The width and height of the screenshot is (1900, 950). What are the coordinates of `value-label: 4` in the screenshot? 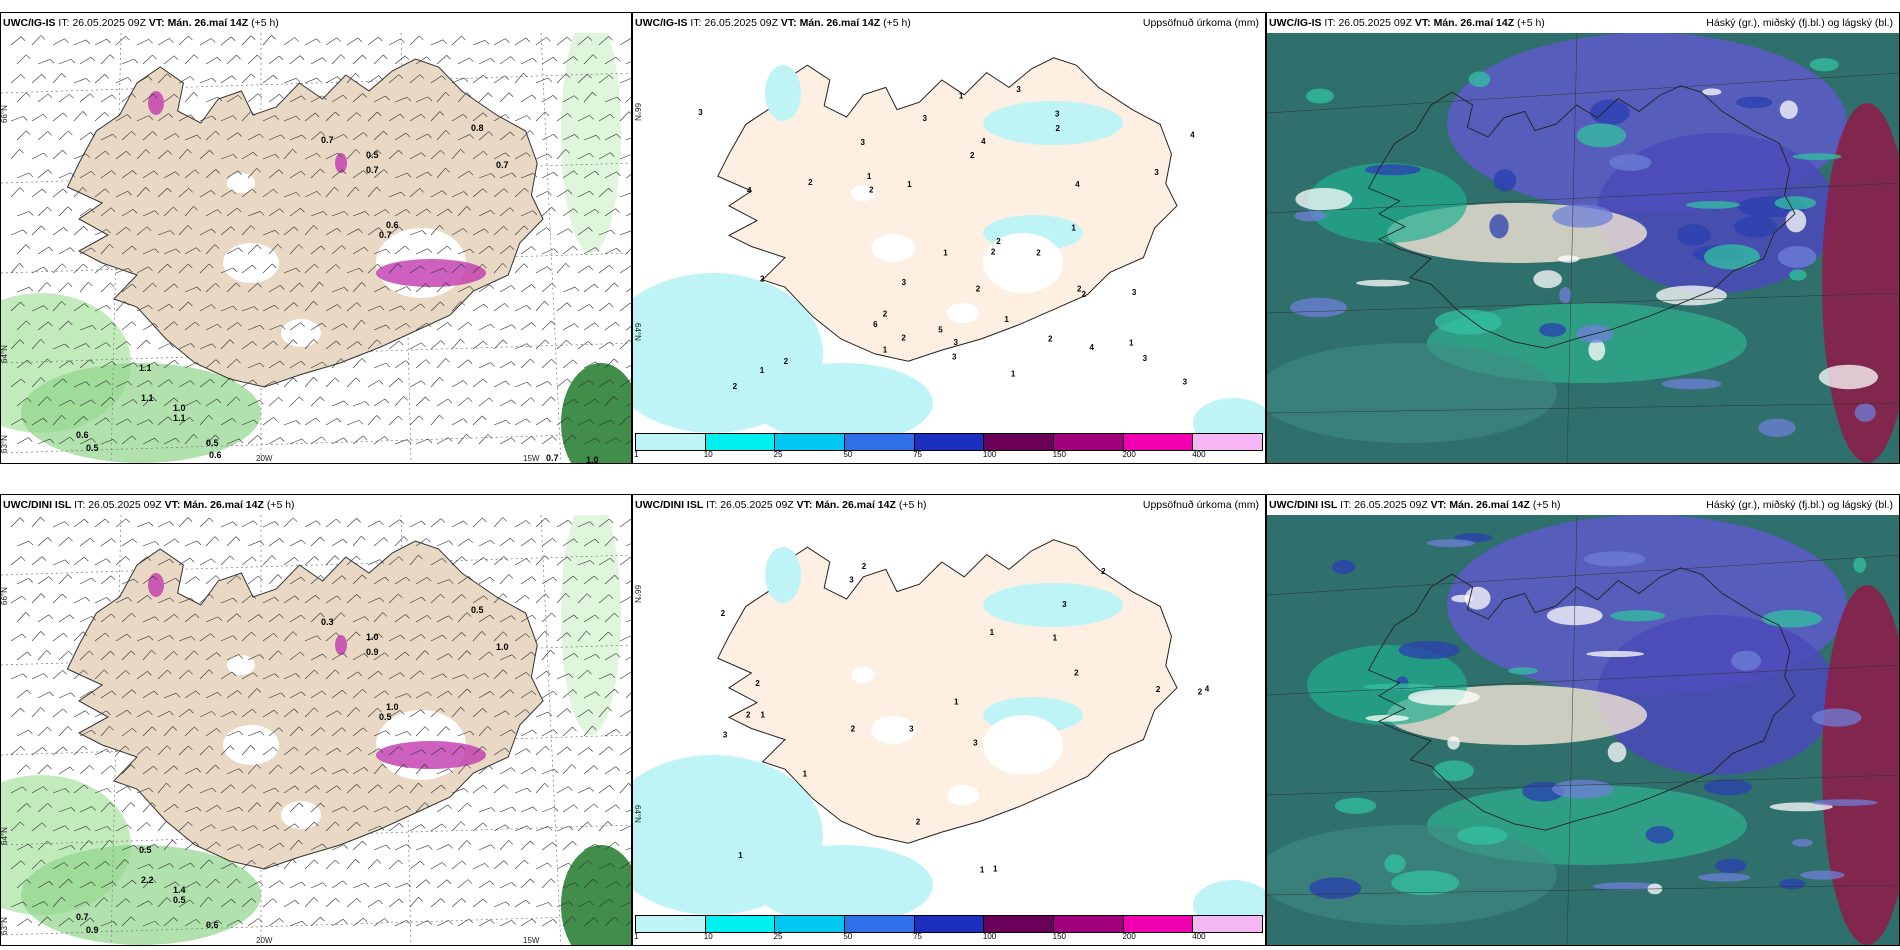 It's located at (983, 141).